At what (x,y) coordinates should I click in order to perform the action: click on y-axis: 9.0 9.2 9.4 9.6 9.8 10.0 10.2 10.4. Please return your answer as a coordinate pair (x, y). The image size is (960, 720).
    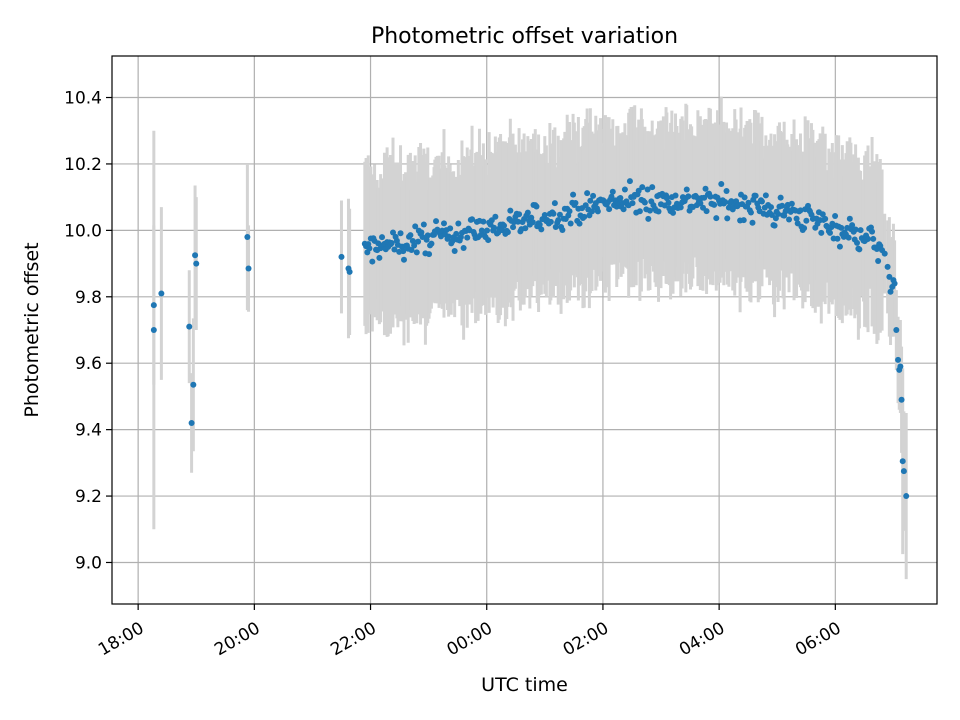
    Looking at the image, I should click on (88, 331).